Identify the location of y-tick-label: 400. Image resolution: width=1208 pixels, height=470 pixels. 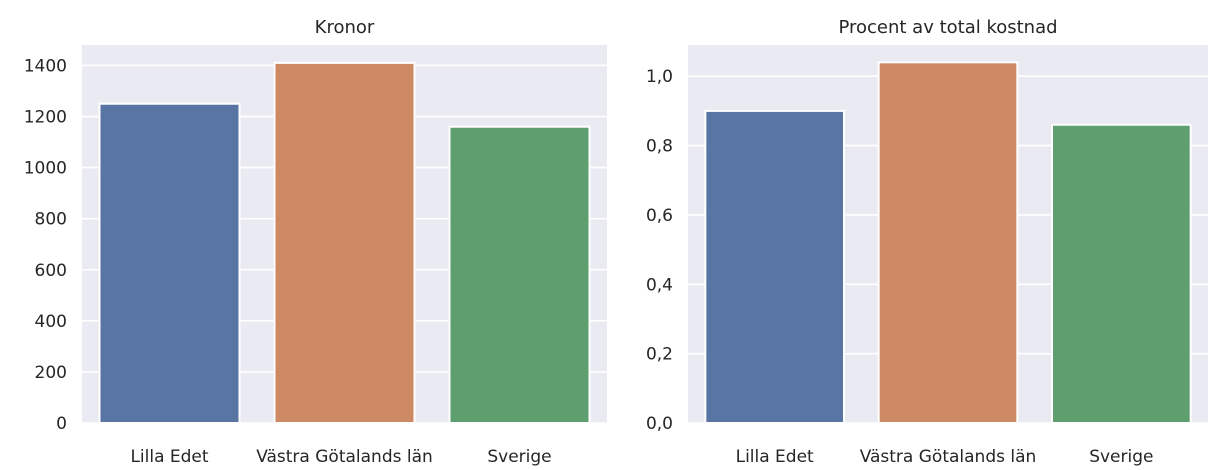
(51, 322).